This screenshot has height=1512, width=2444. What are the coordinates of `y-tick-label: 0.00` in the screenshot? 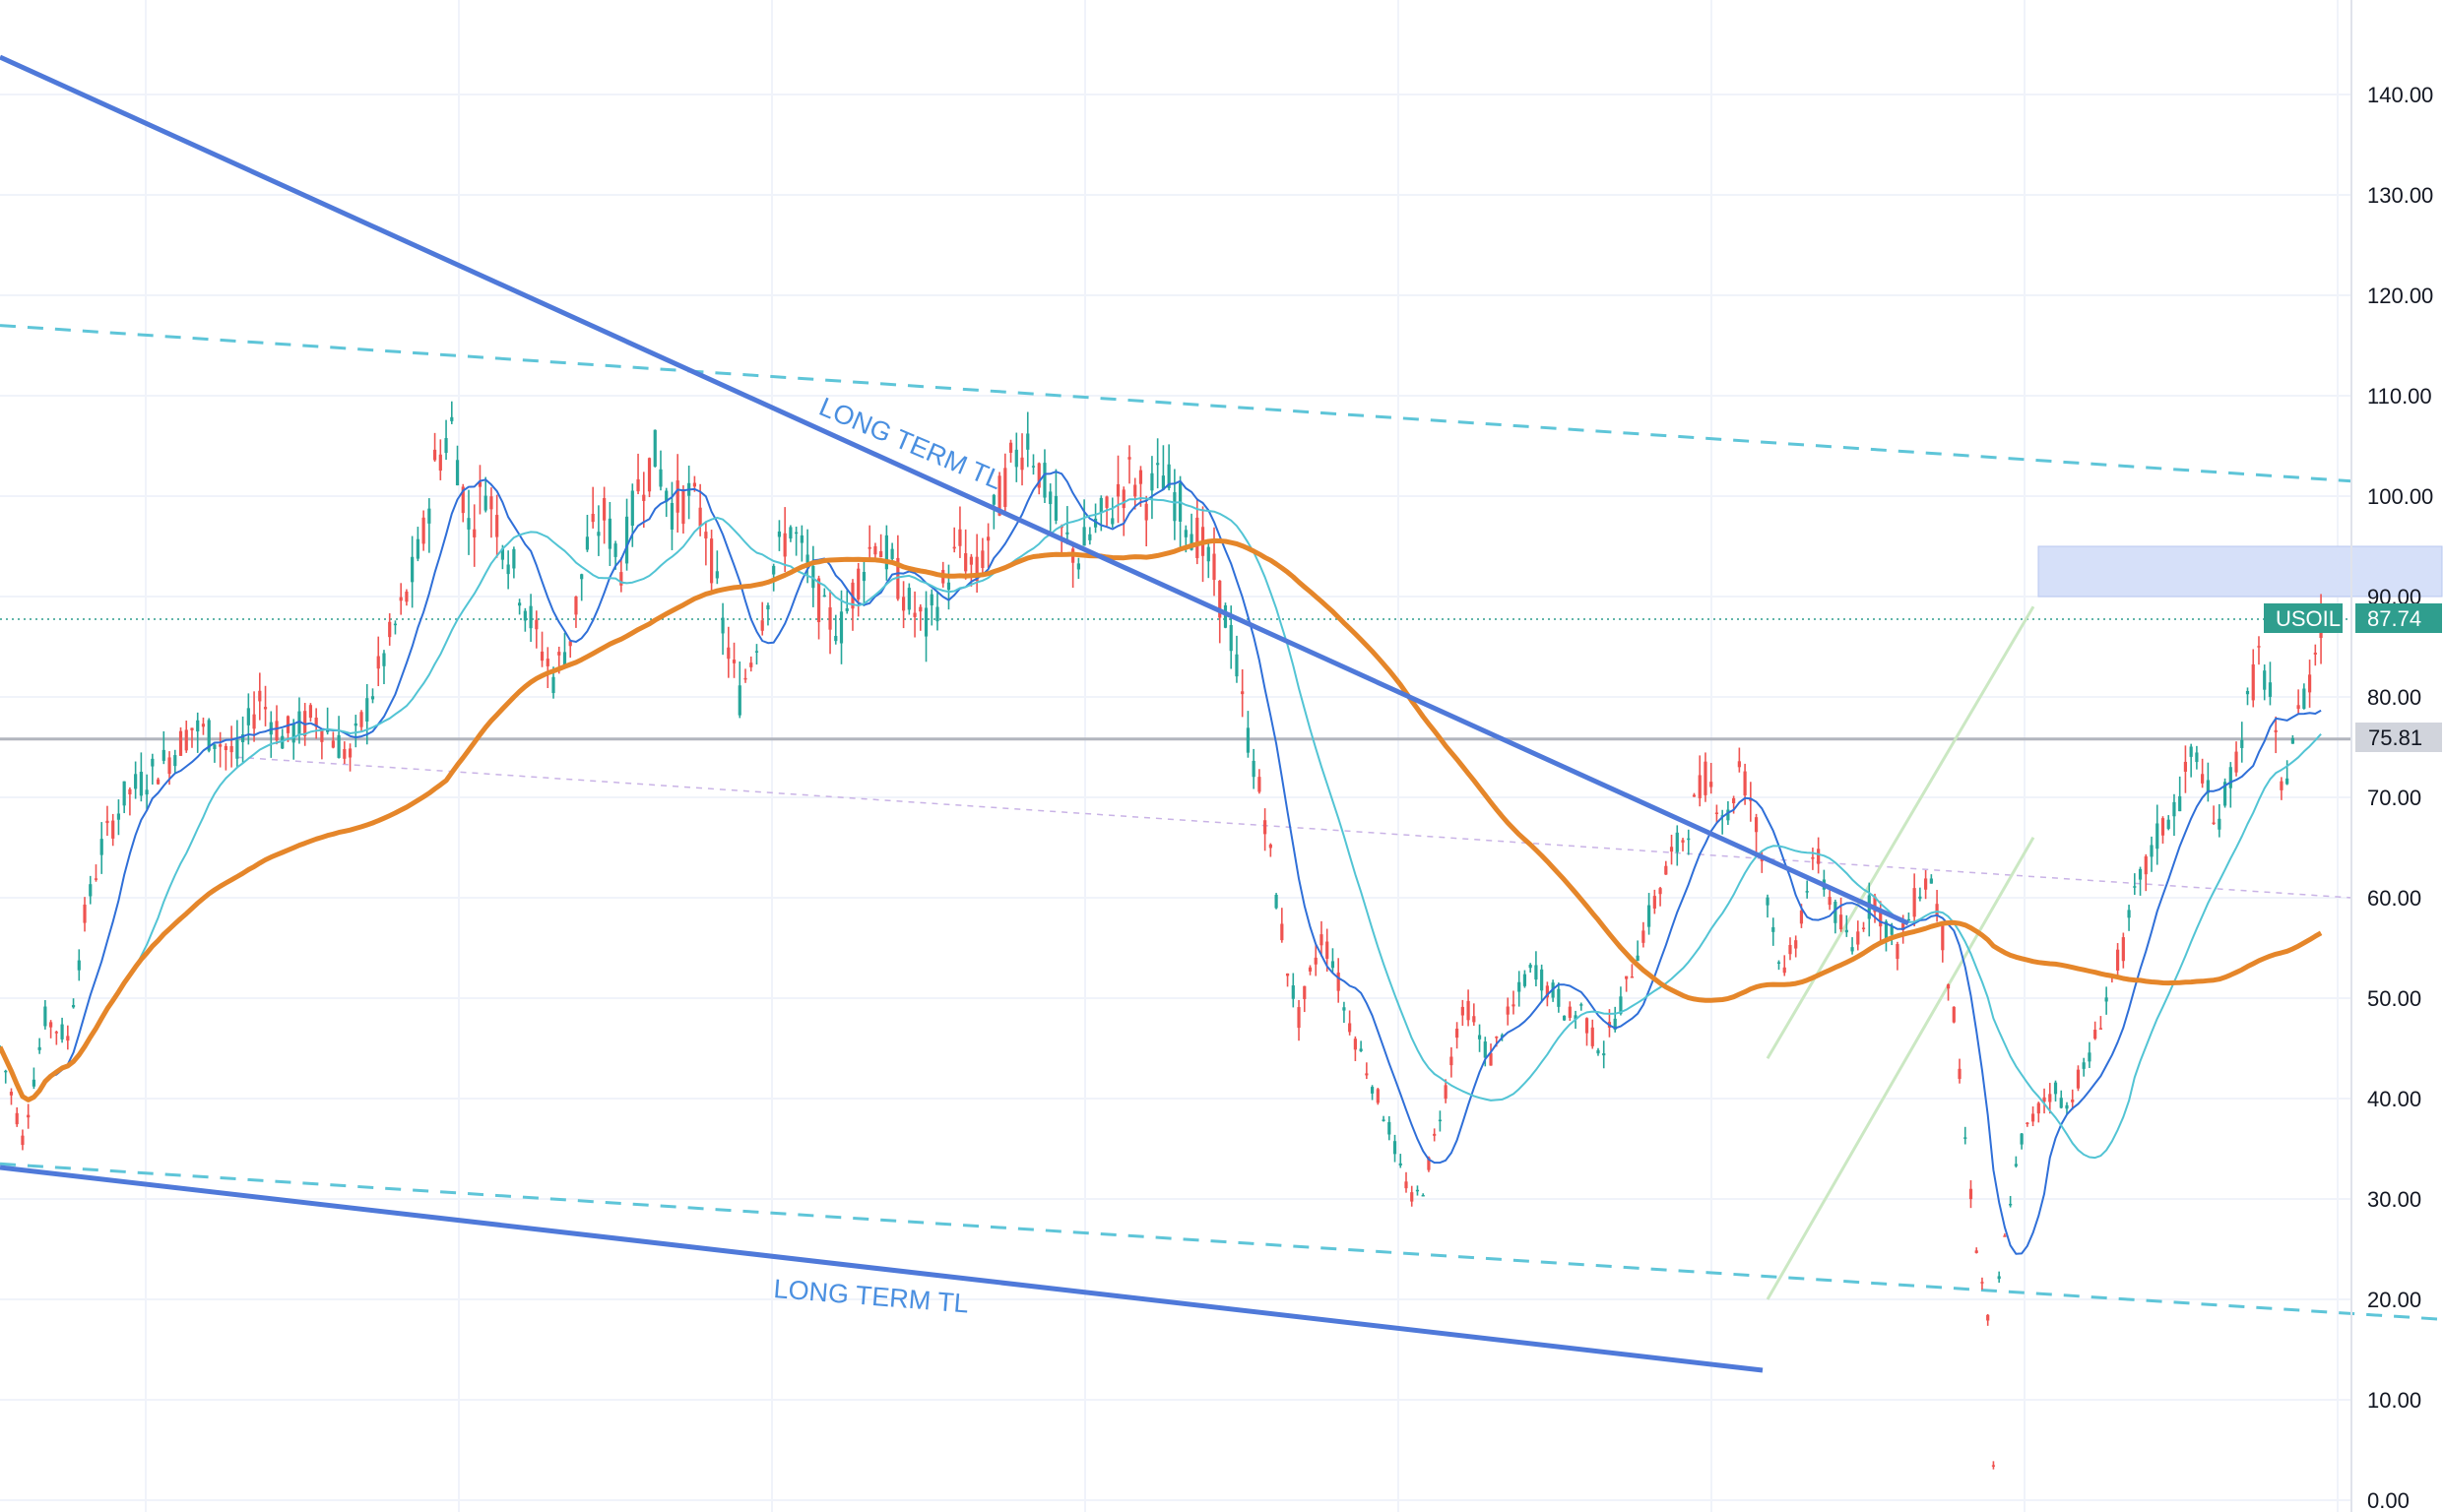 It's located at (2389, 1500).